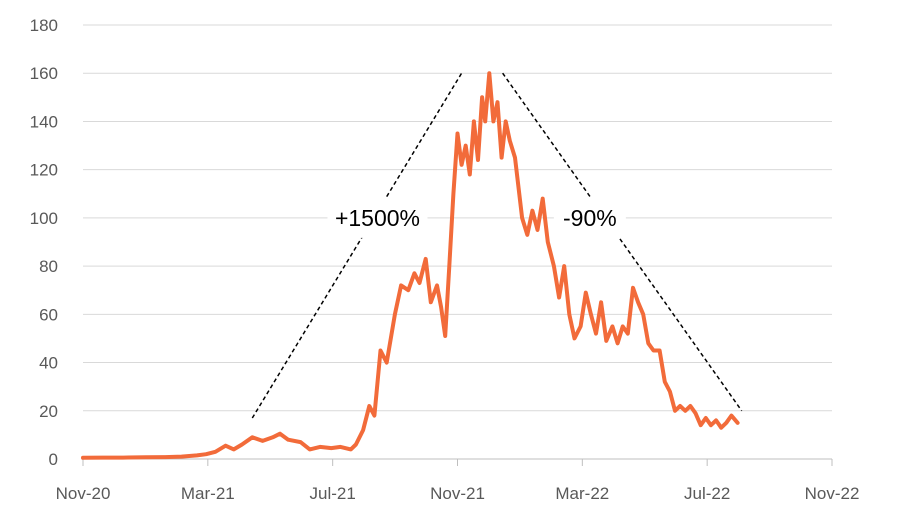 This screenshot has width=903, height=529. I want to click on y-tick-label: 60, so click(48, 314).